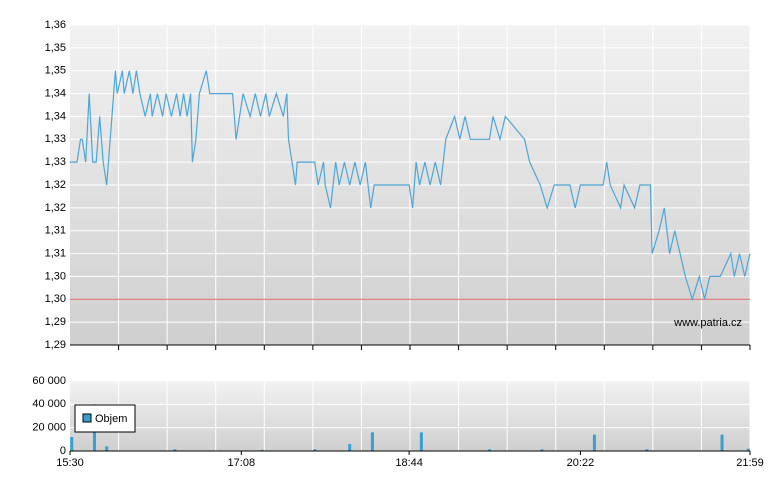  What do you see at coordinates (70, 463) in the screenshot?
I see `x-tick-label: 15:30` at bounding box center [70, 463].